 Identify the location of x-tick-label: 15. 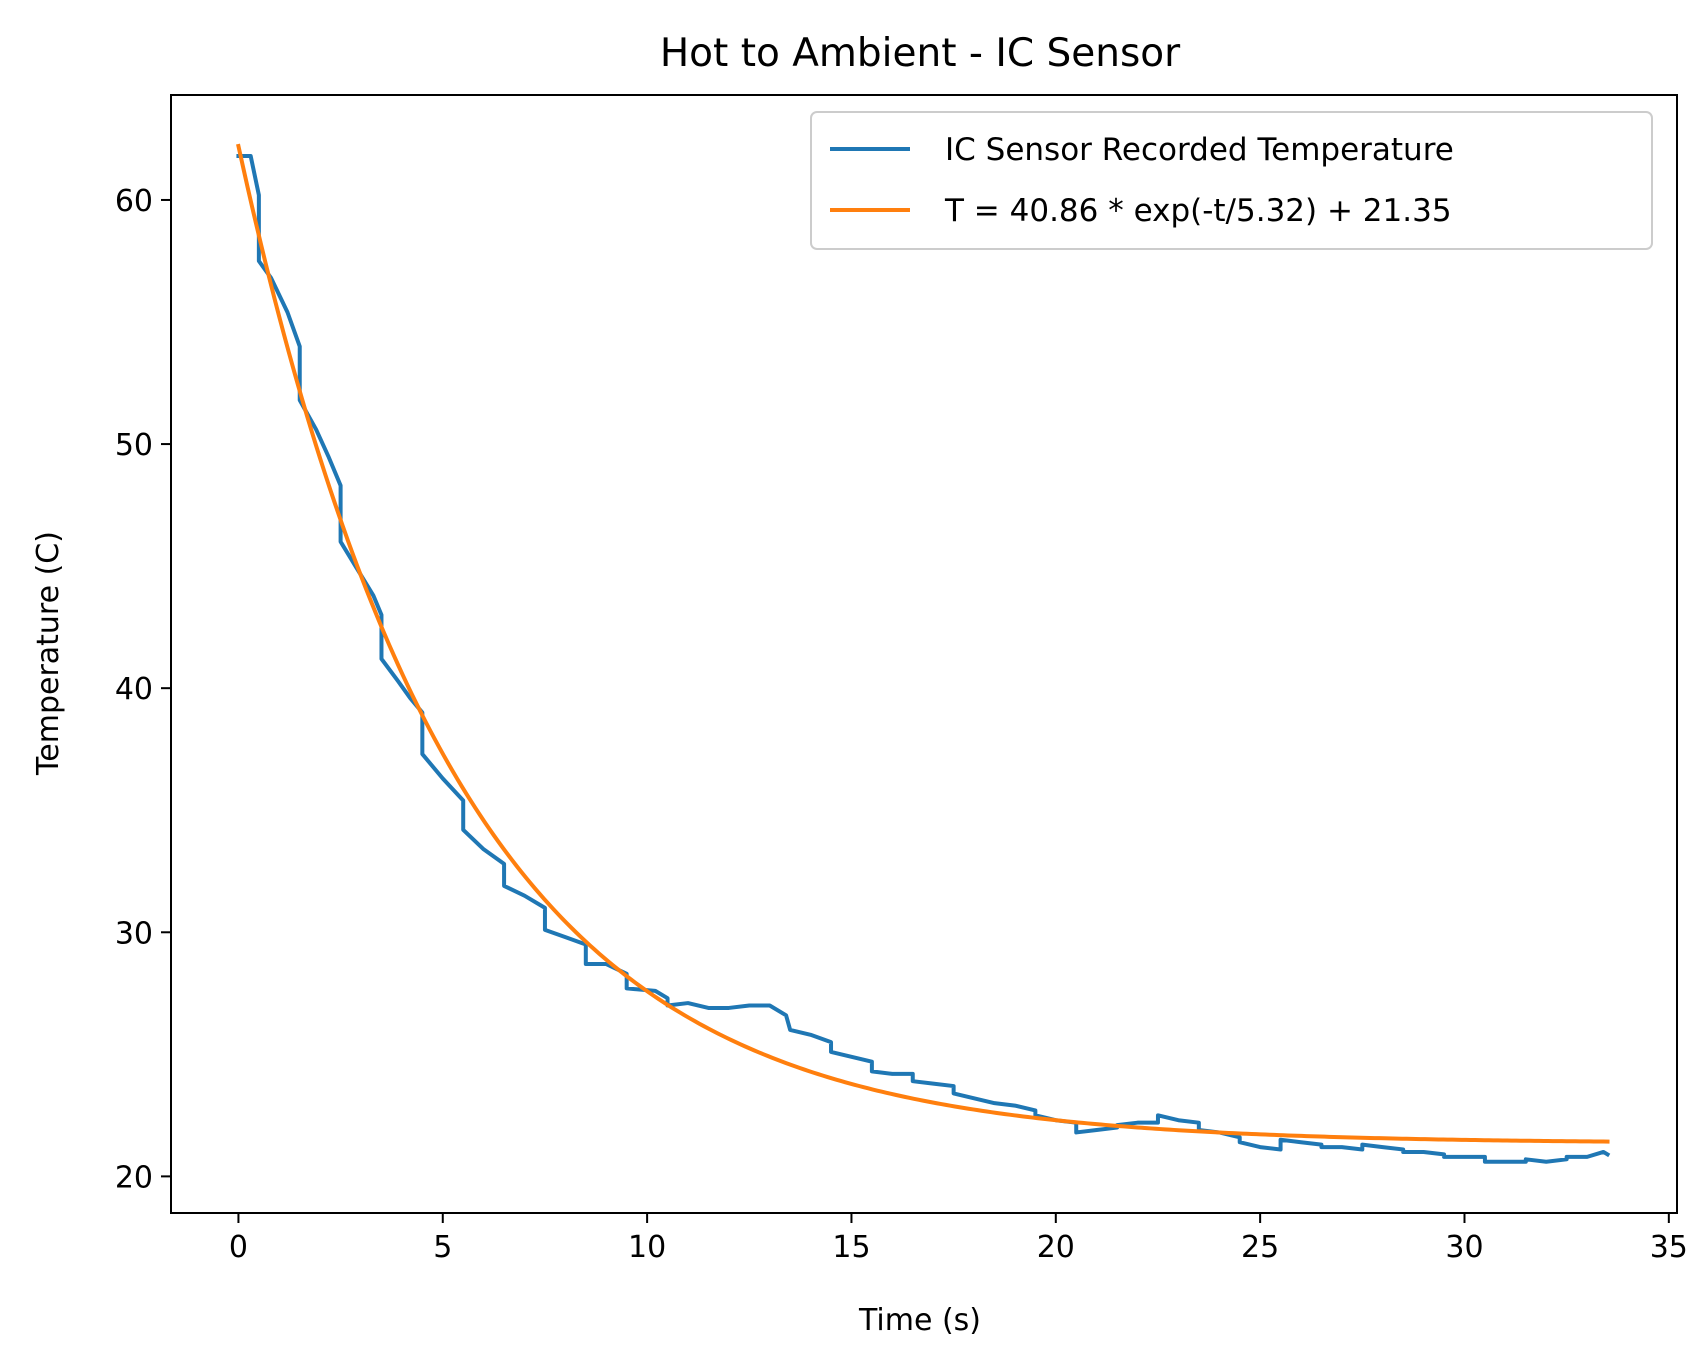
(851, 1247).